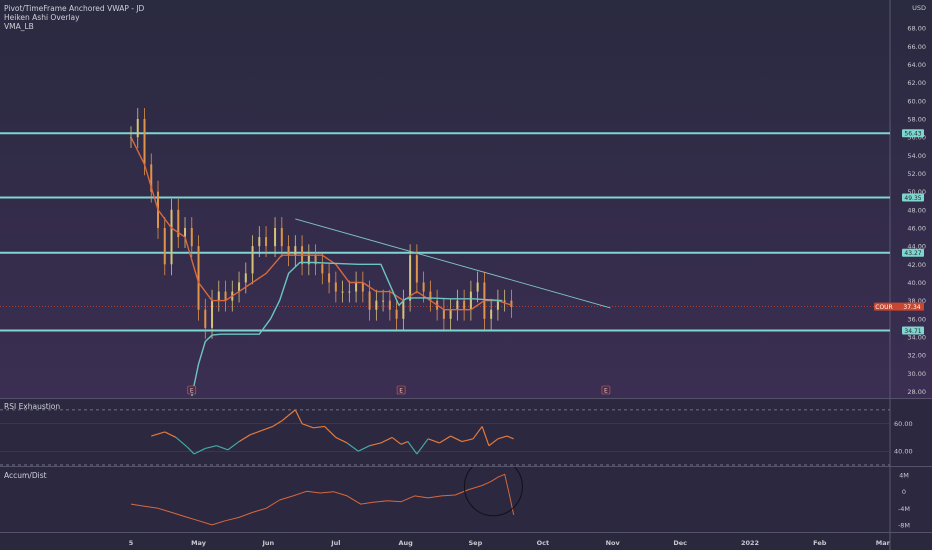  What do you see at coordinates (904, 476) in the screenshot?
I see `accum-dist-tick-label: 4M` at bounding box center [904, 476].